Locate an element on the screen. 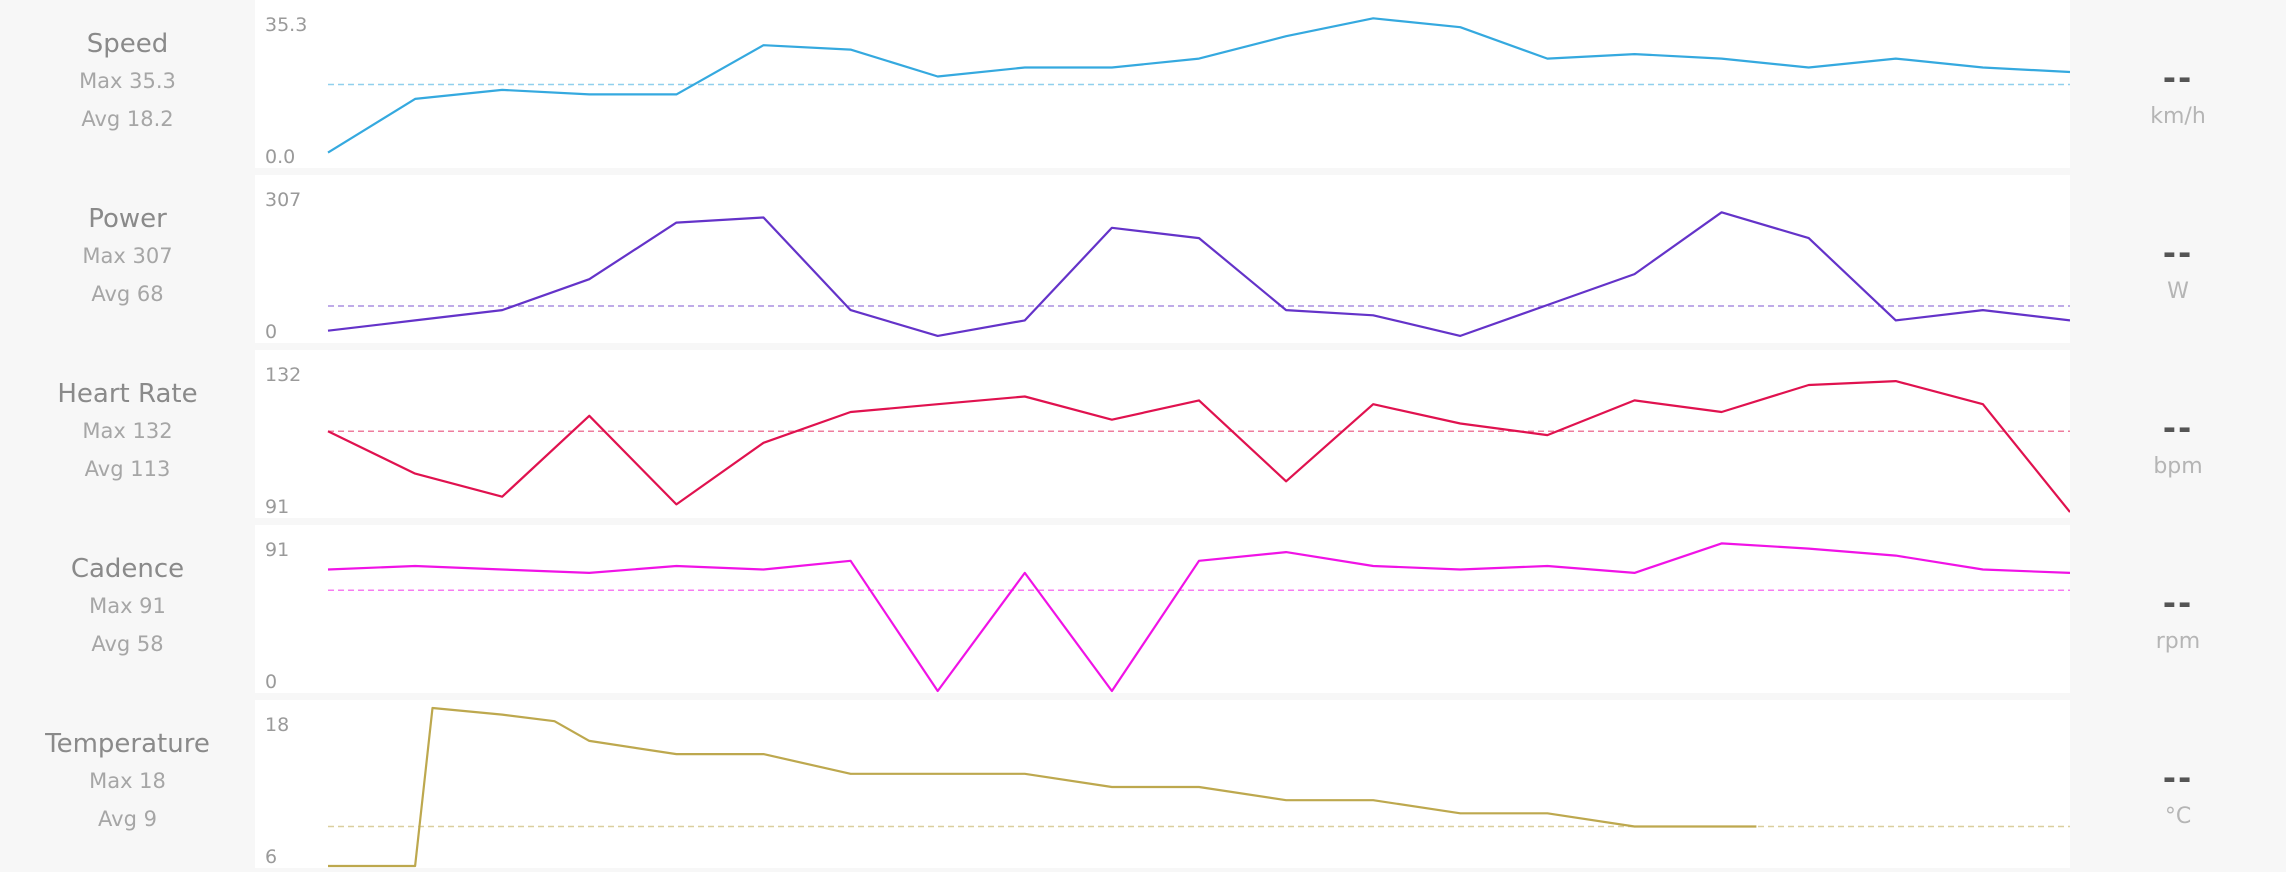 The image size is (2286, 872). power-y-max-tick: 307 is located at coordinates (283, 200).